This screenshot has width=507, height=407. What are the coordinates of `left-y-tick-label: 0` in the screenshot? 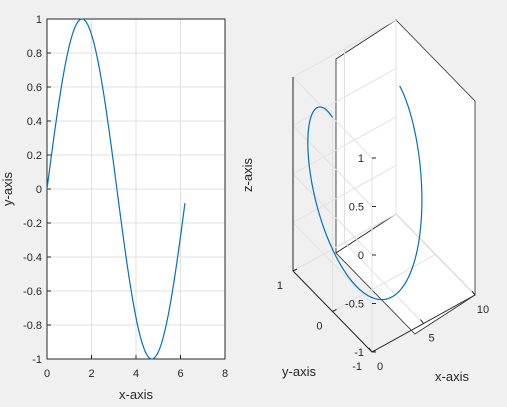 It's located at (39, 190).